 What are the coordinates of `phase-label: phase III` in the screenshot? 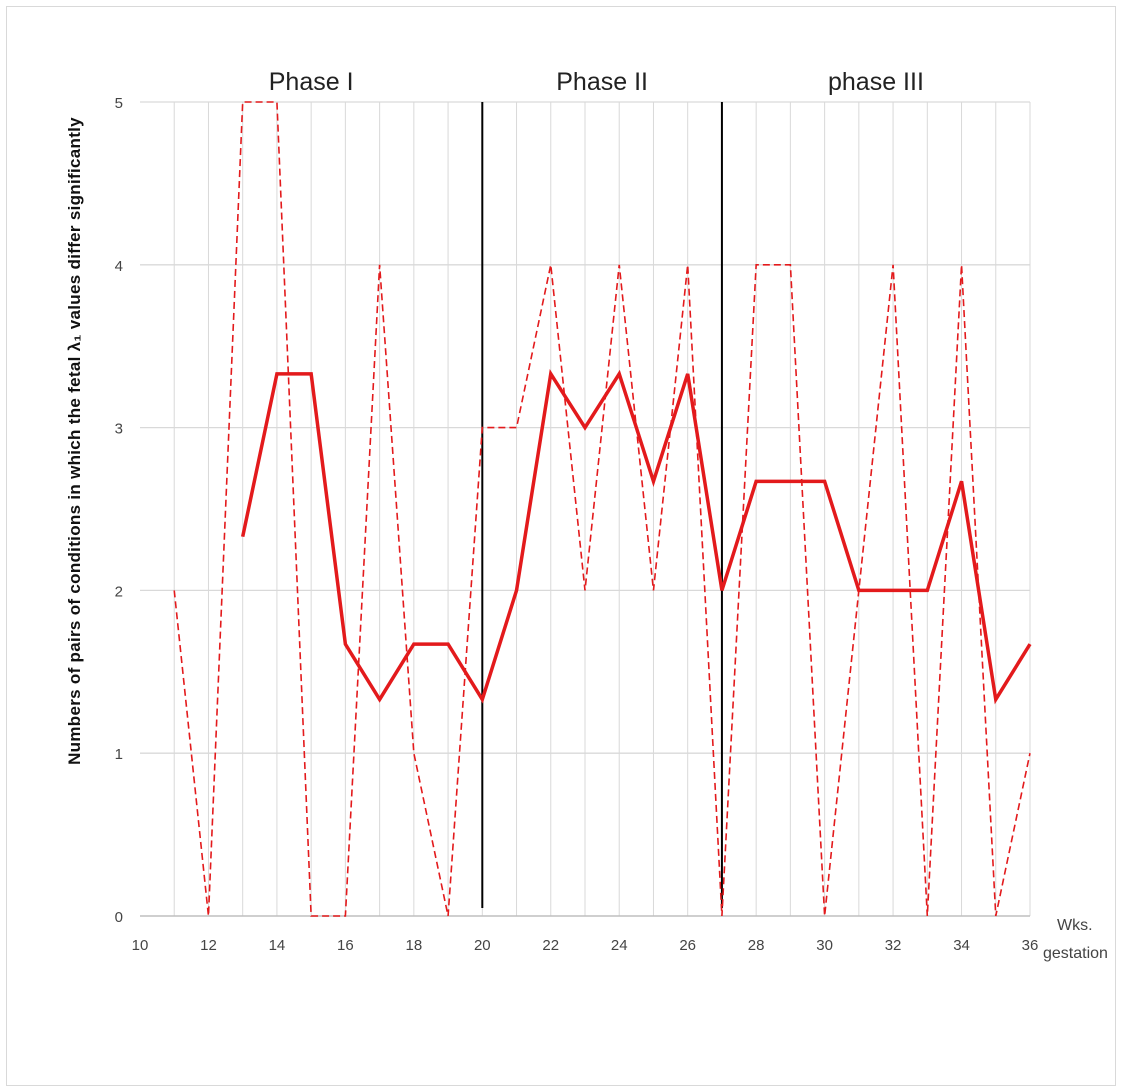 It's located at (876, 82).